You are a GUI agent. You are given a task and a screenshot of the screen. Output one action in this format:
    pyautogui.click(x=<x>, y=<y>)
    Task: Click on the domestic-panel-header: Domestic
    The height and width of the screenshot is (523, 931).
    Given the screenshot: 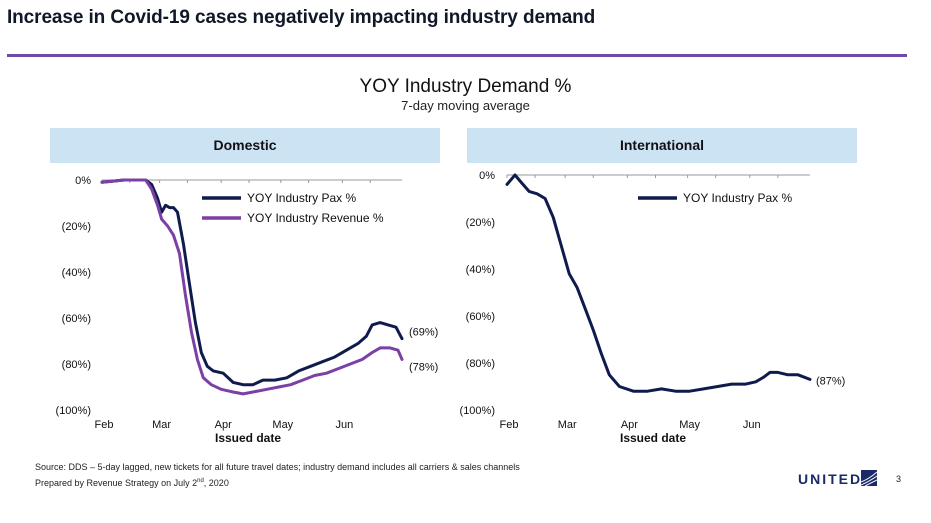 What is the action you would take?
    pyautogui.click(x=245, y=145)
    